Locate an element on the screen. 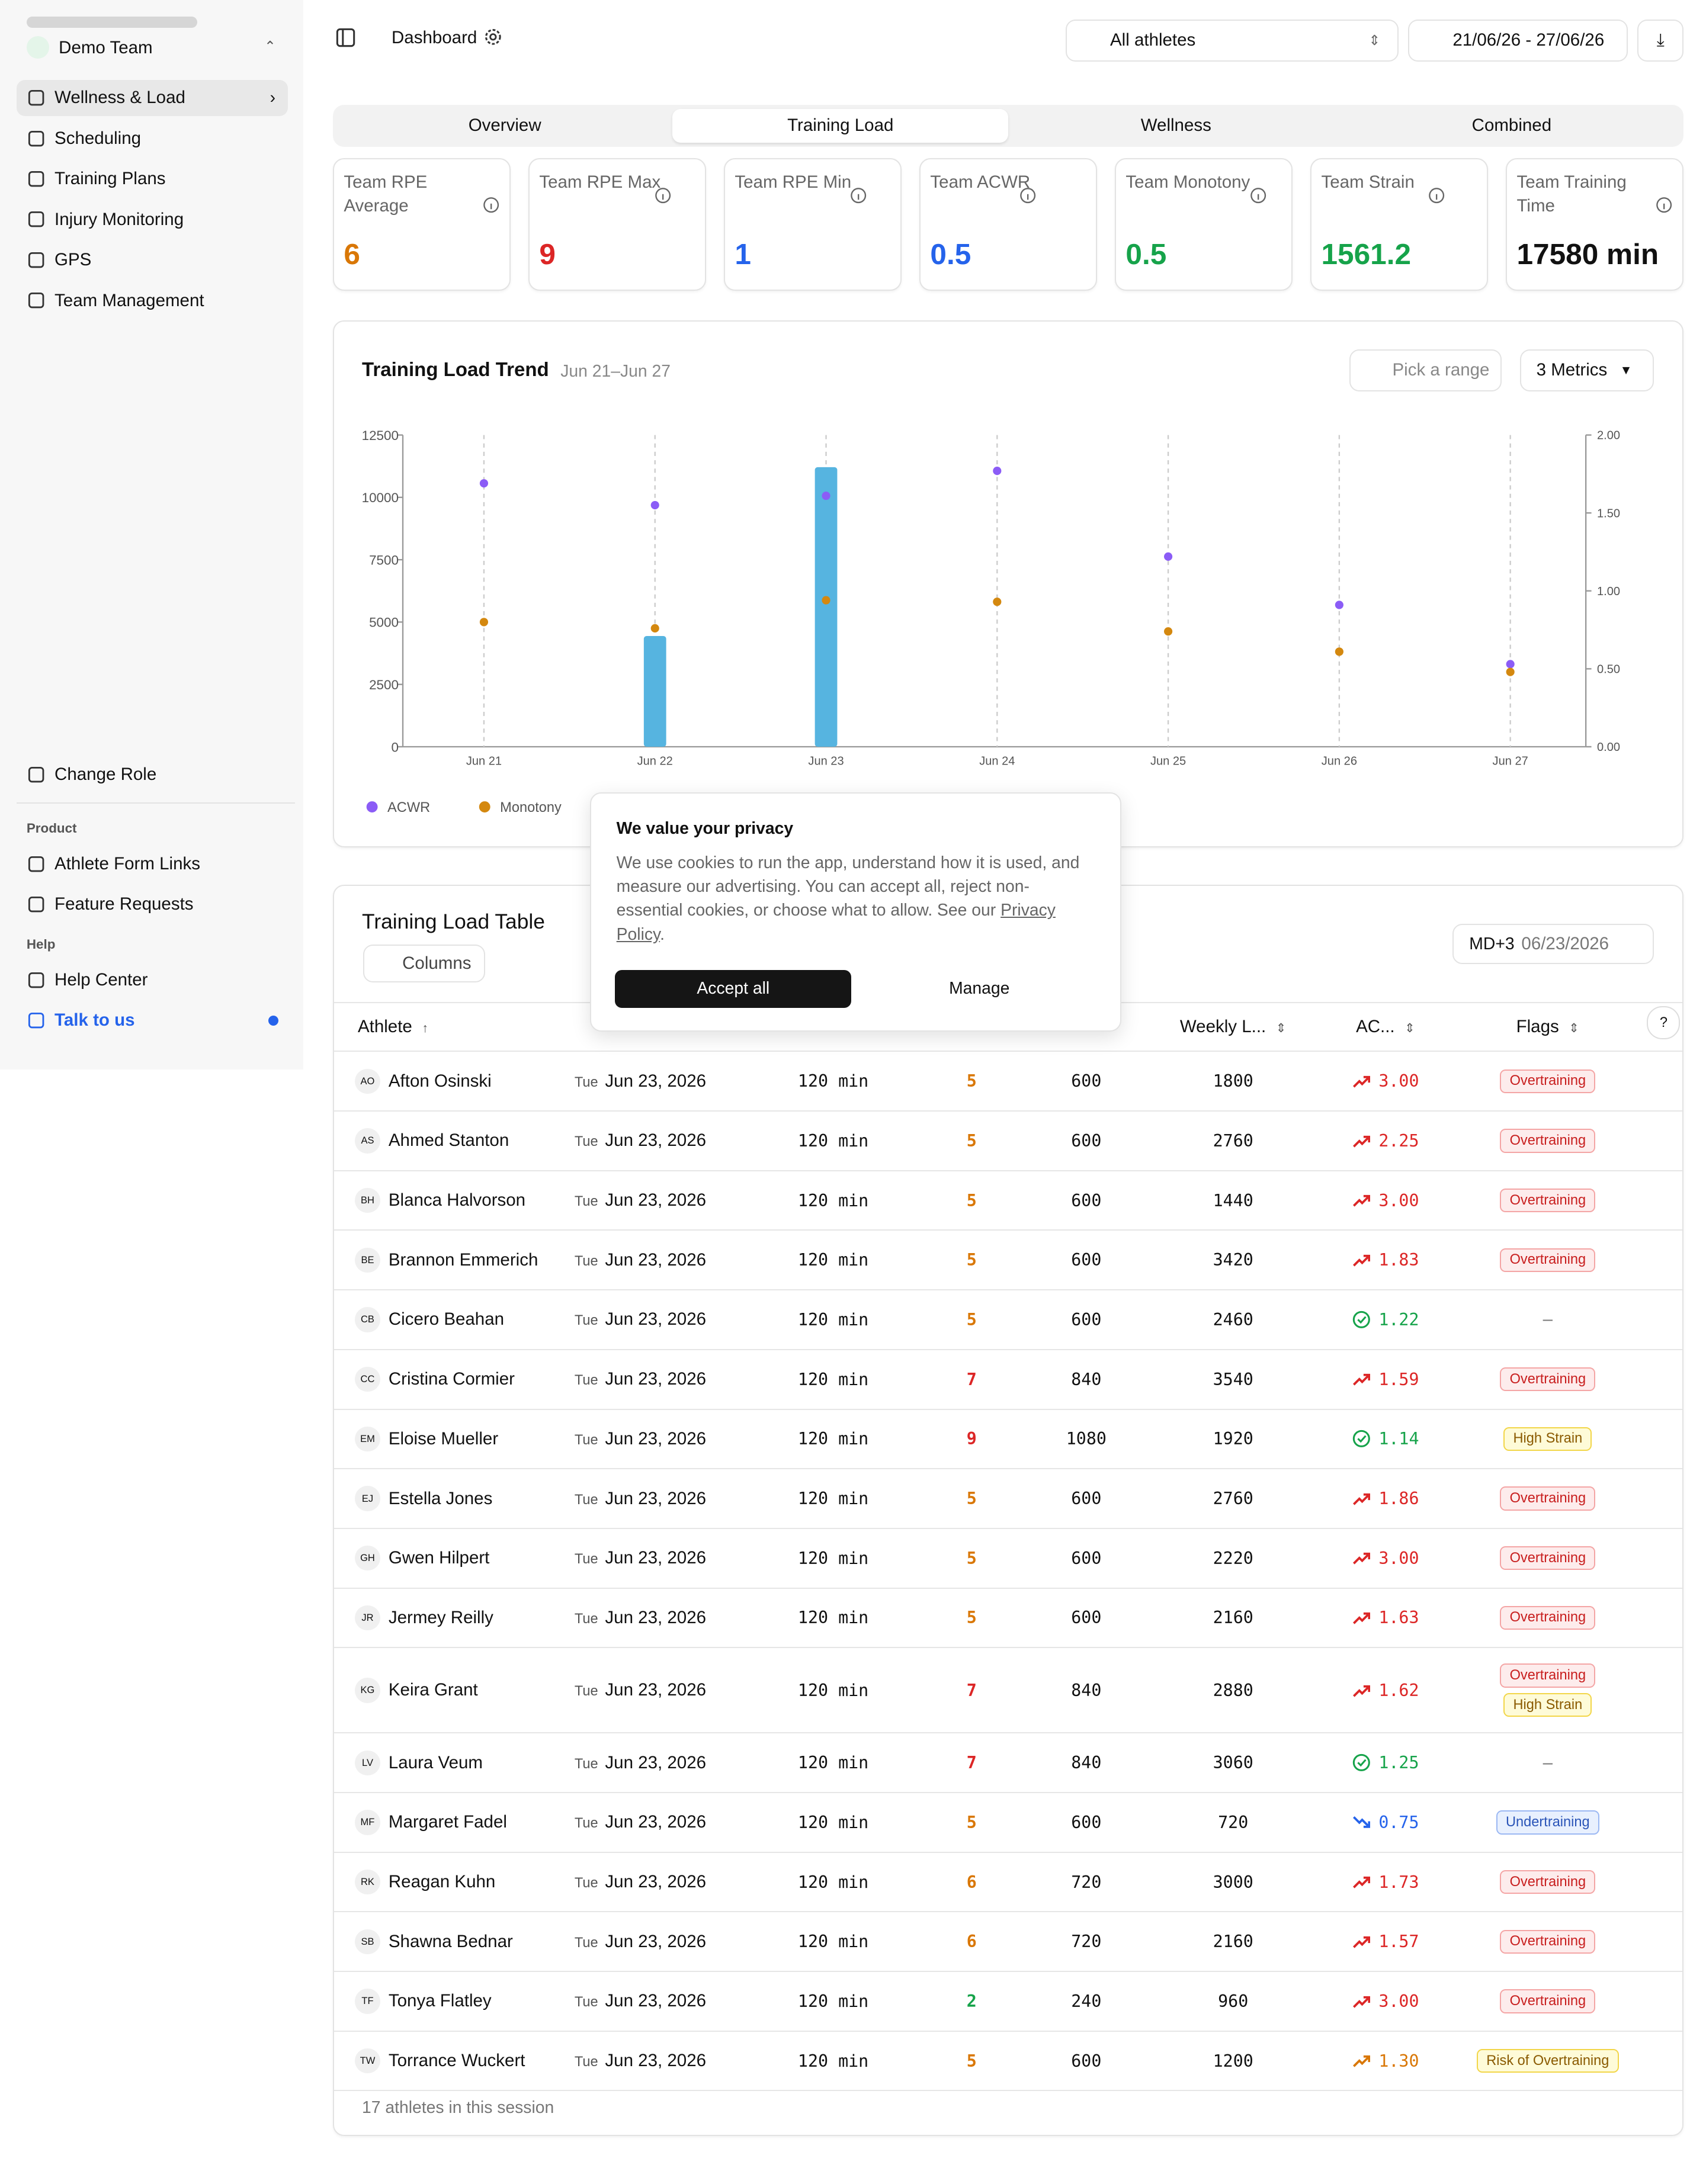  athlete-name: Shawna Bednar is located at coordinates (450, 1941).